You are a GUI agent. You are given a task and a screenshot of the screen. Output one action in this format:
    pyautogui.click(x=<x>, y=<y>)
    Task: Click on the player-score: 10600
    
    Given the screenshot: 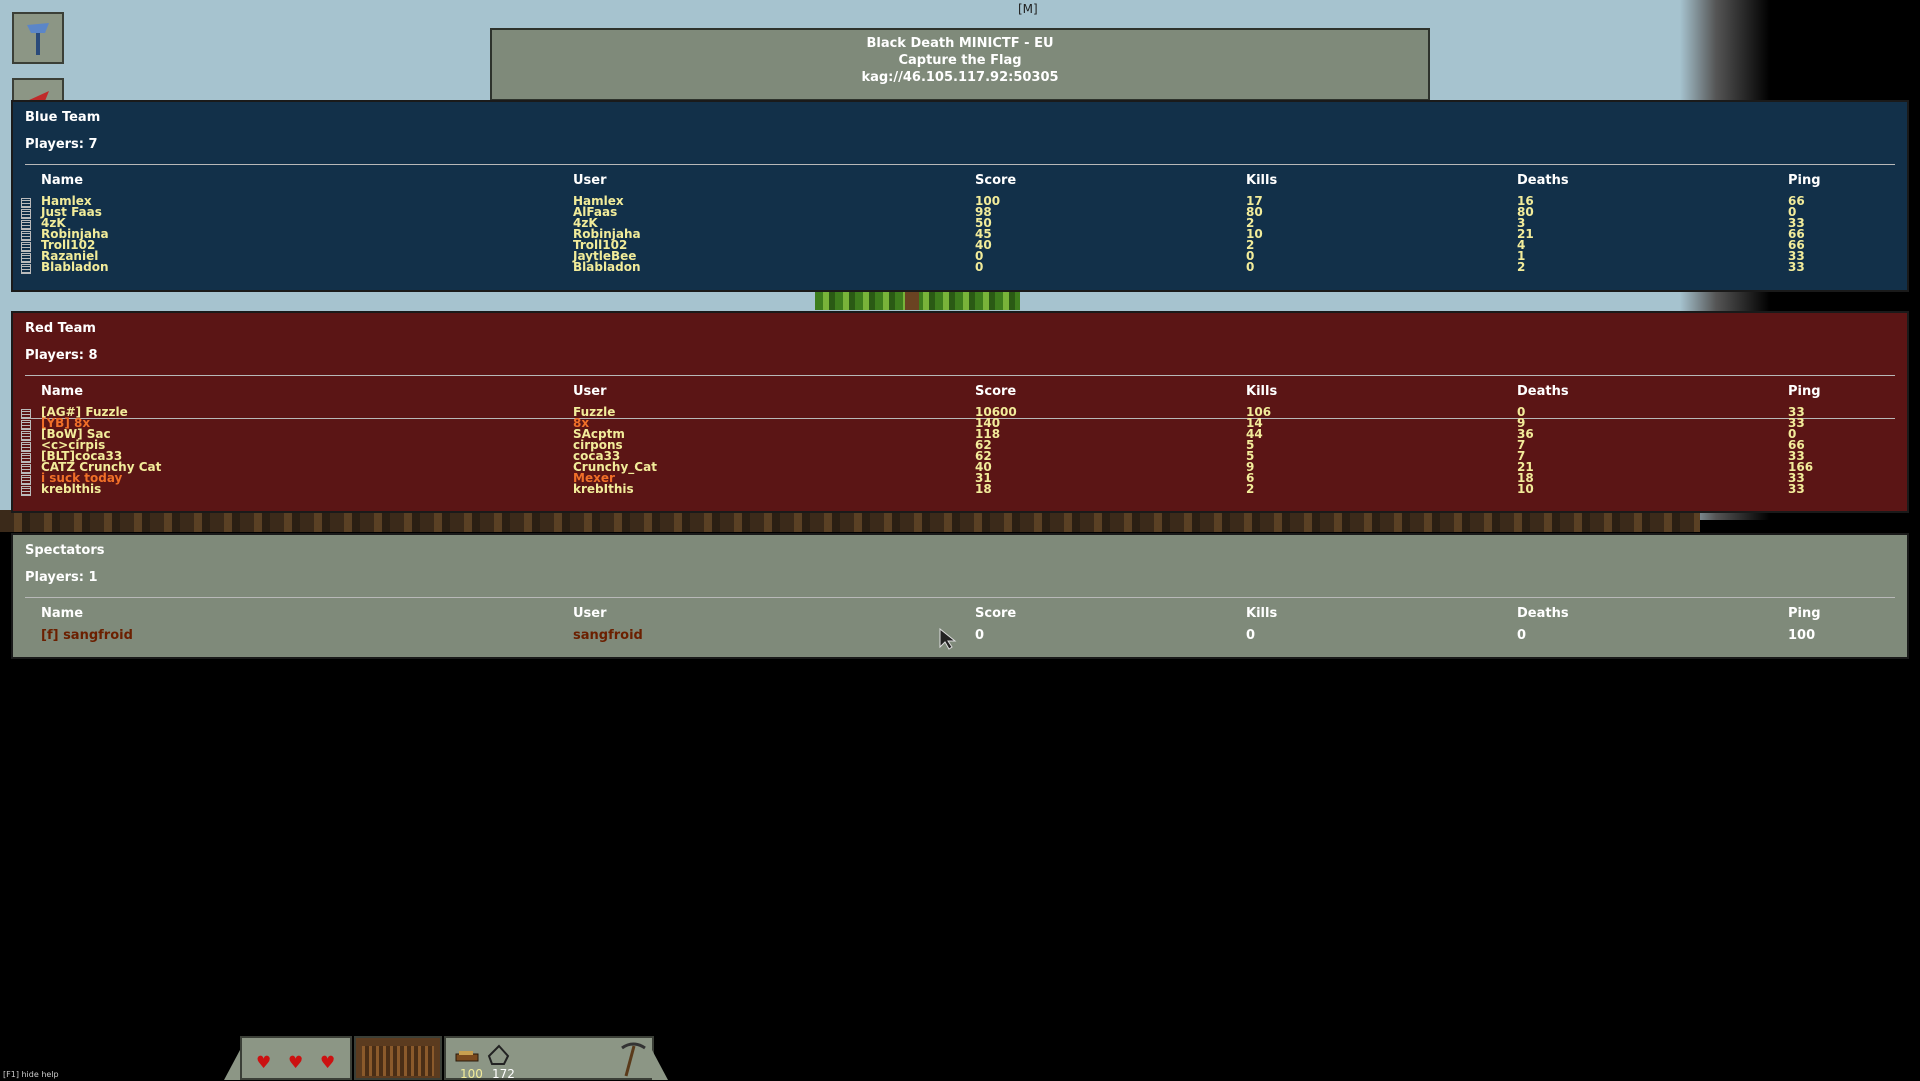 What is the action you would take?
    pyautogui.click(x=996, y=412)
    